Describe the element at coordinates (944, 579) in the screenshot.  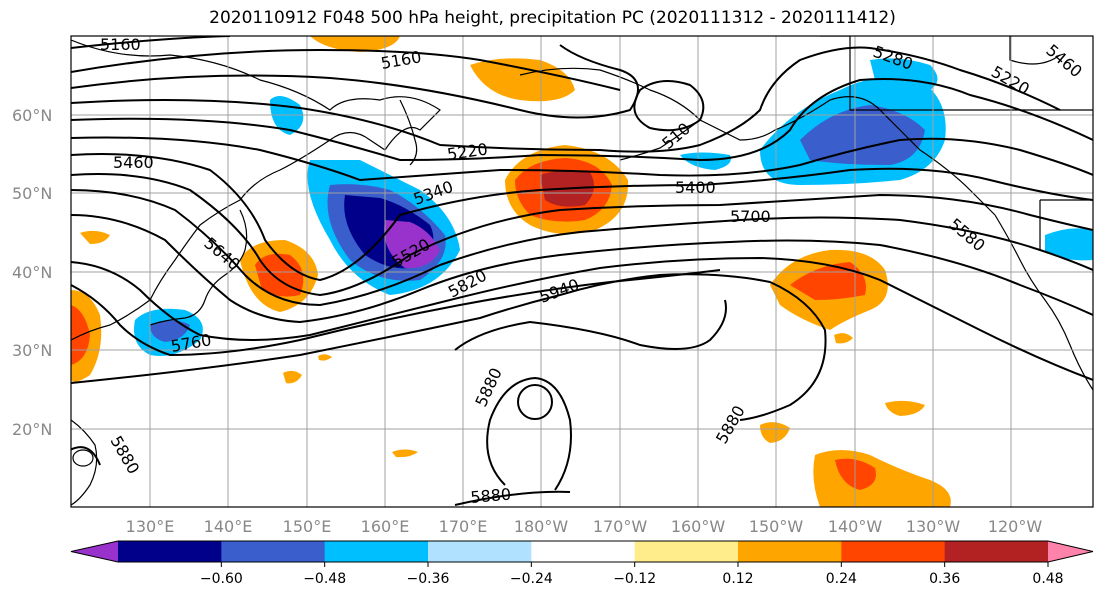
I see `colorbar-tick-label: 0.36` at that location.